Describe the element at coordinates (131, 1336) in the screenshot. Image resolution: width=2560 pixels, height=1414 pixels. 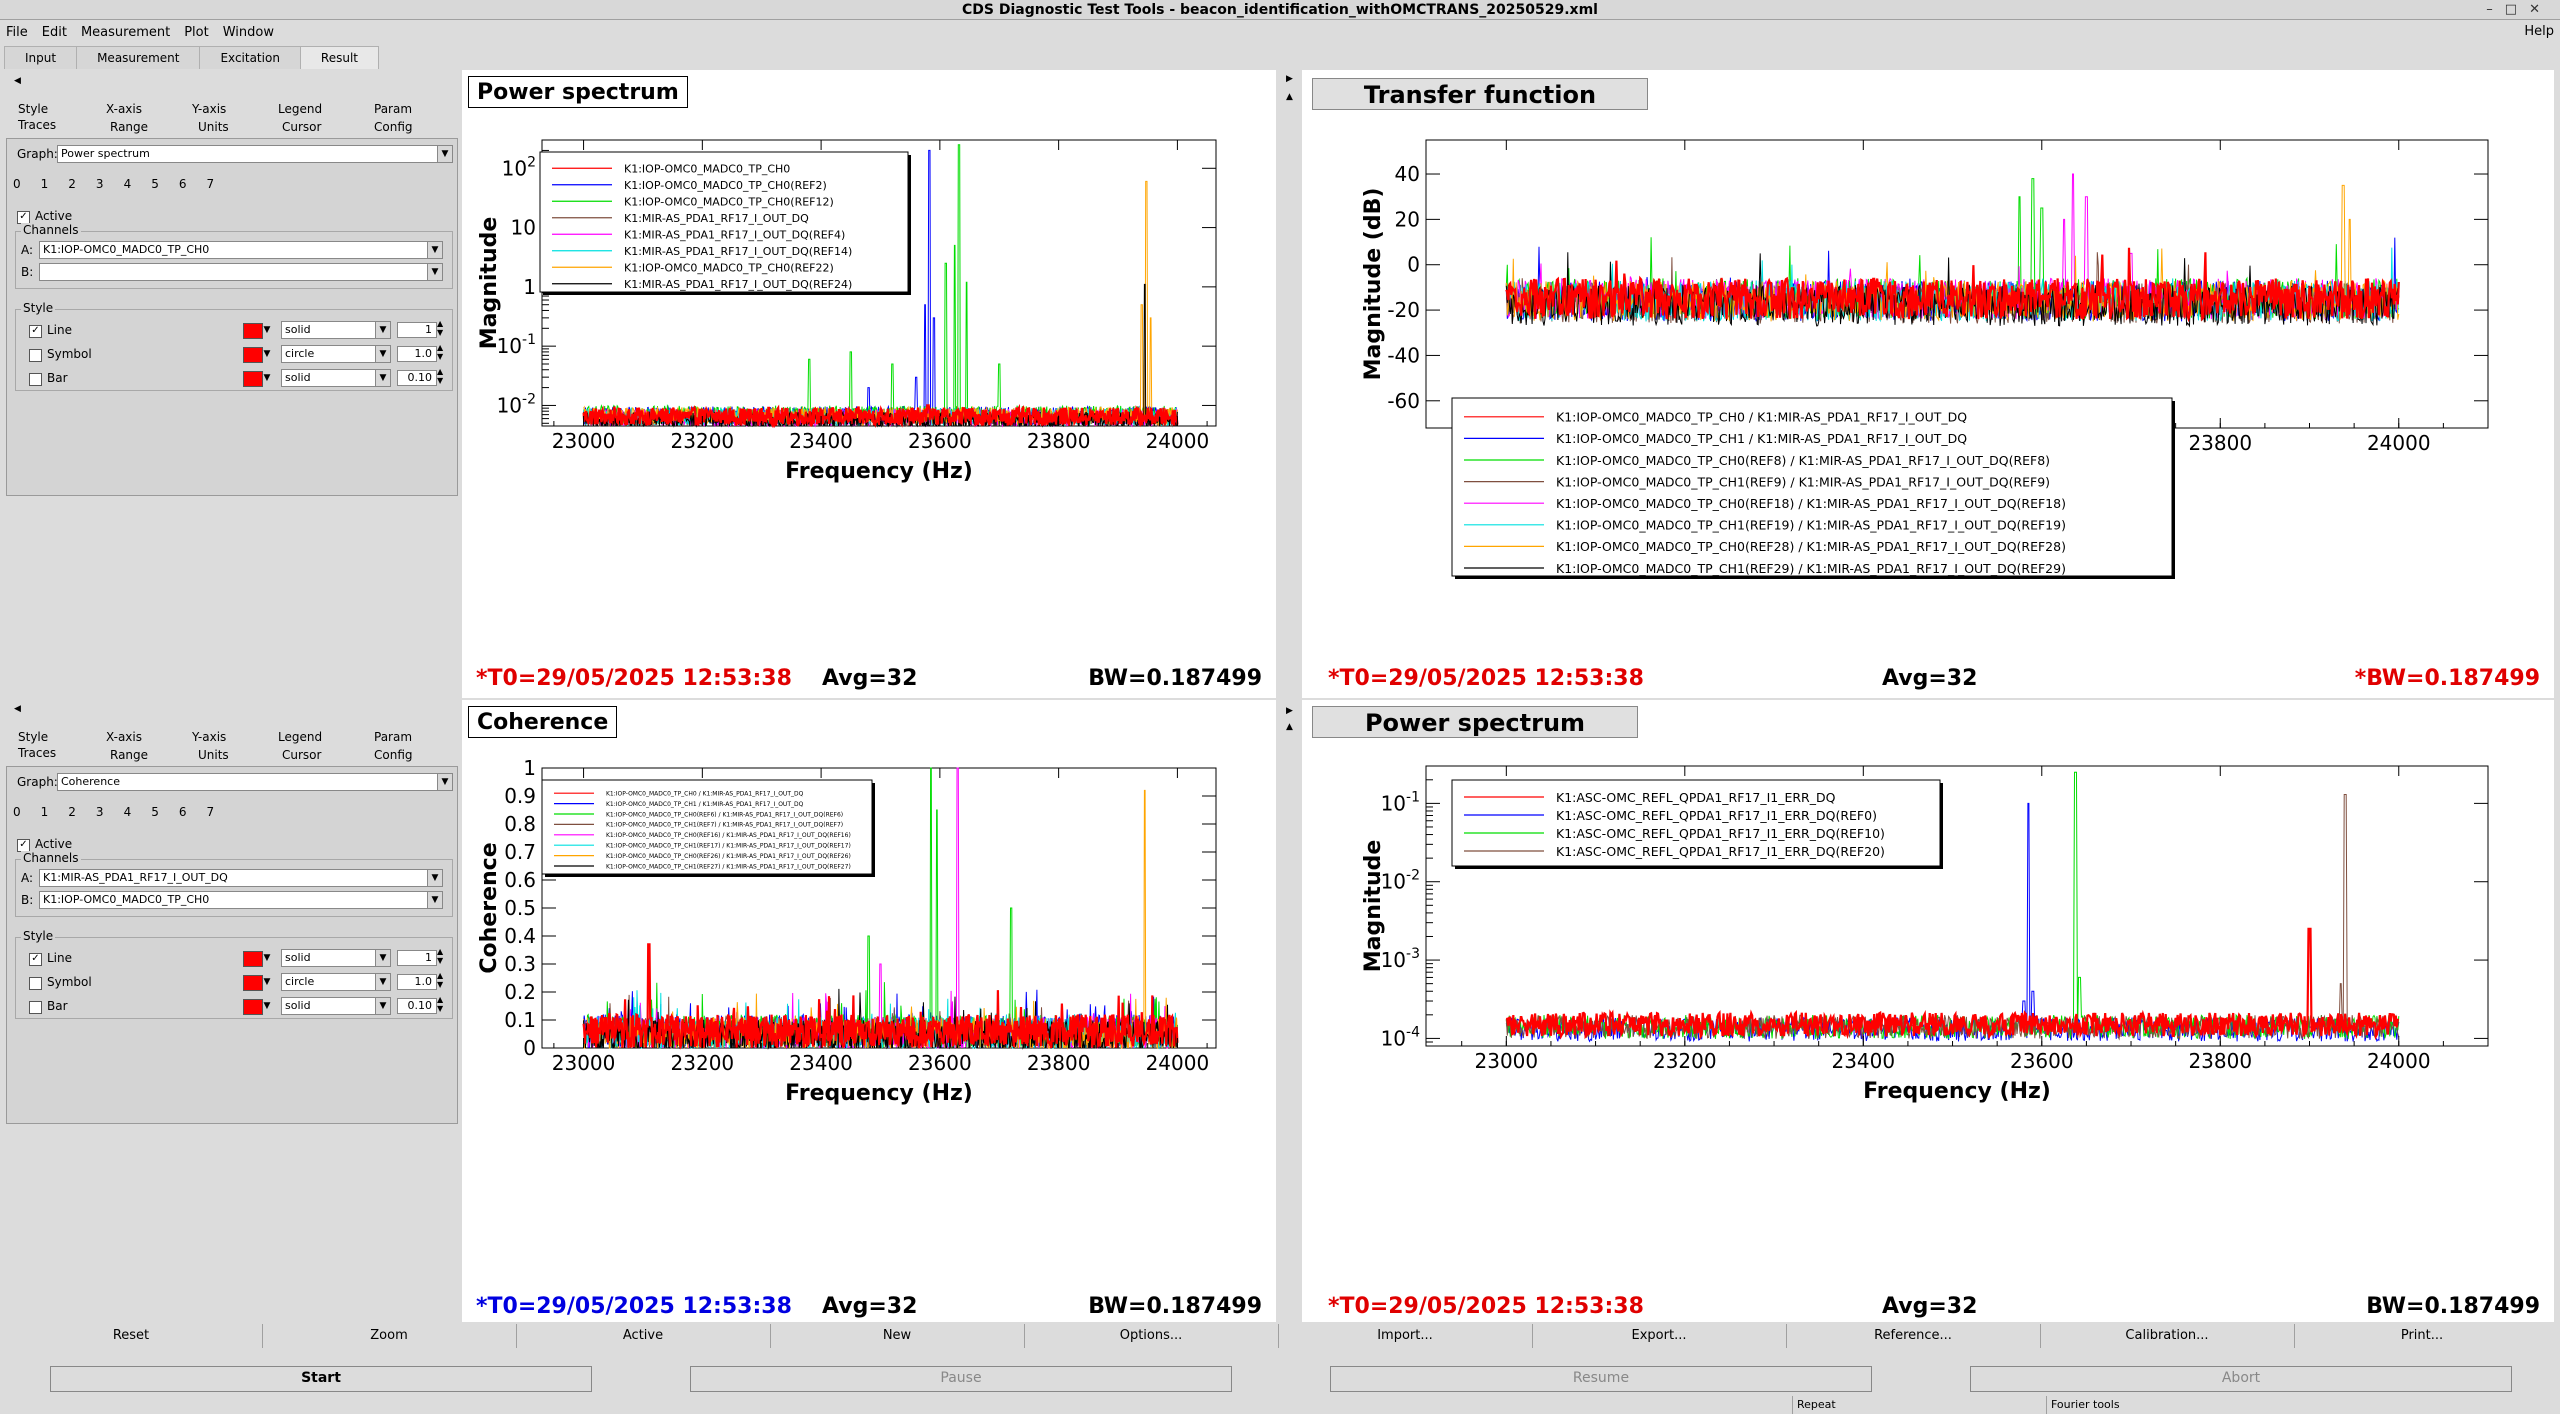
I see `reset-button: Reset` at that location.